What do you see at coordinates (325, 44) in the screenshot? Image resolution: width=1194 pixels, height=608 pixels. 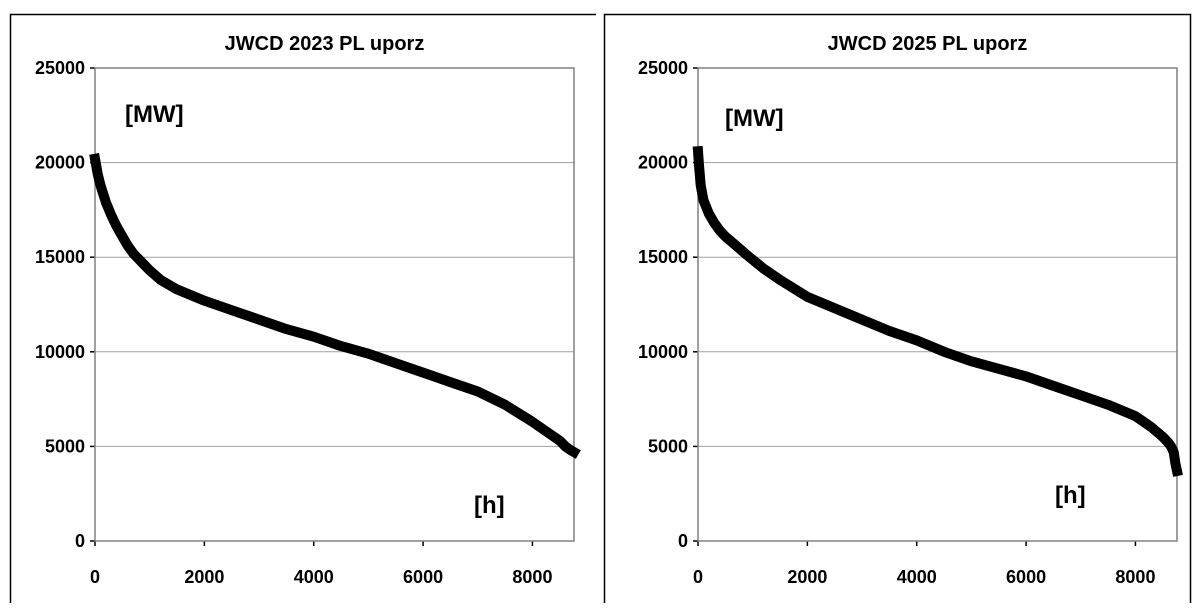 I see `chart-title: JWCD 2023 PL uporz` at bounding box center [325, 44].